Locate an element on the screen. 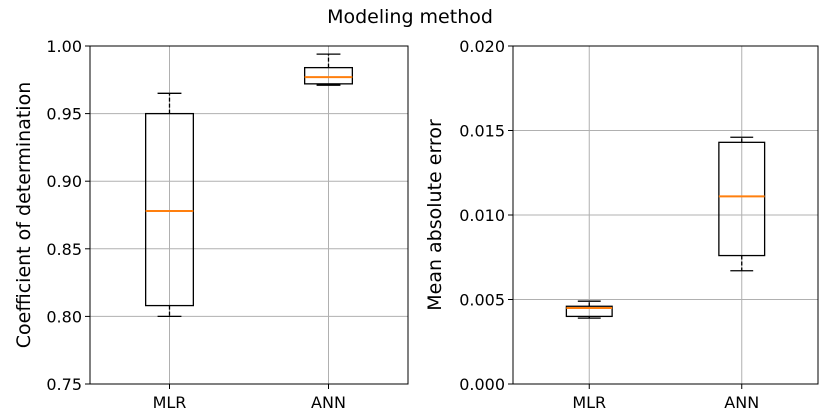  y-axis-label: Coefficient of determination is located at coordinates (24, 215).